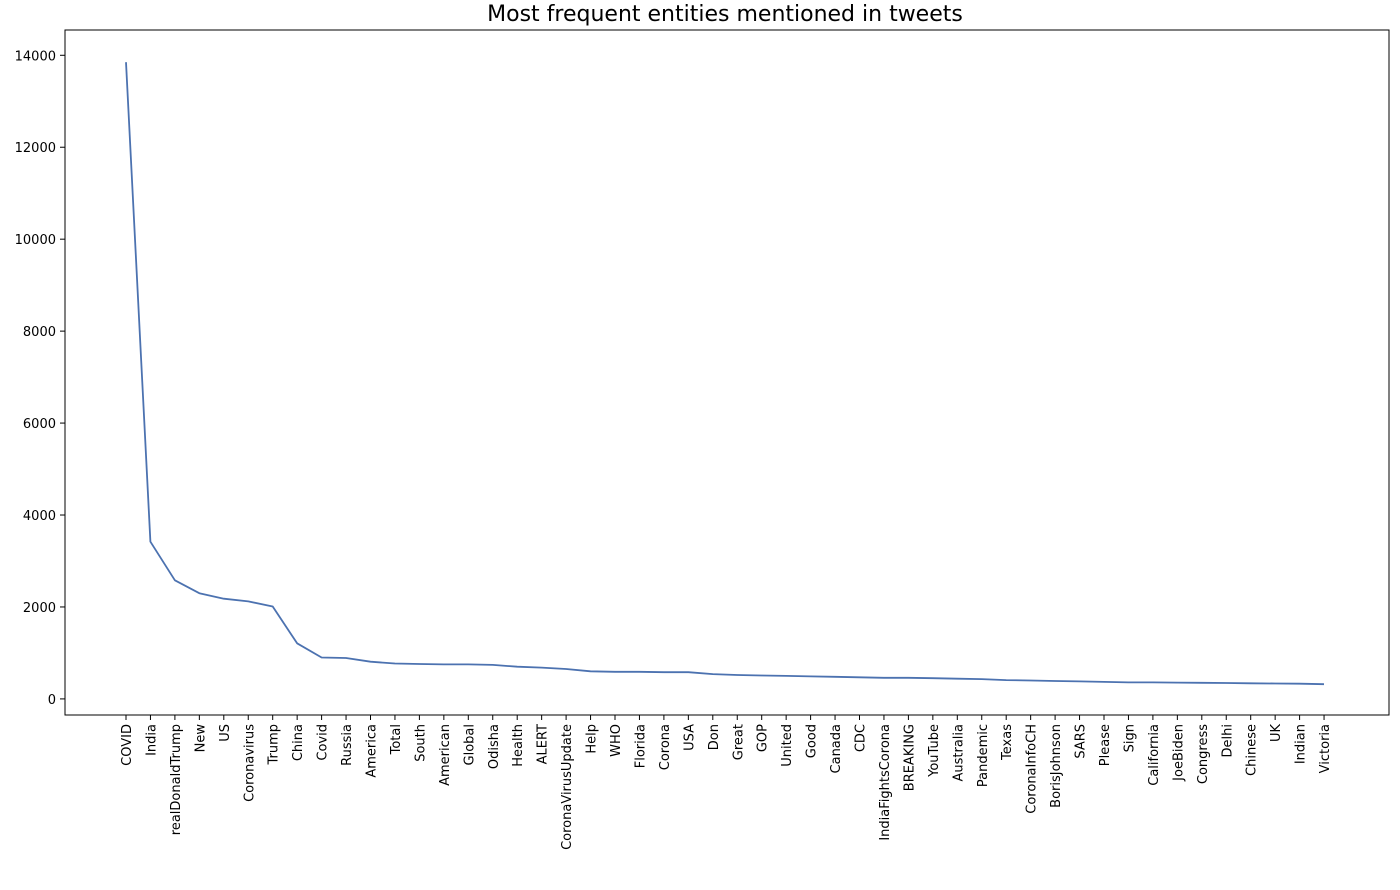 The height and width of the screenshot is (890, 1400). What do you see at coordinates (909, 757) in the screenshot?
I see `x-tick-label: BREAKING` at bounding box center [909, 757].